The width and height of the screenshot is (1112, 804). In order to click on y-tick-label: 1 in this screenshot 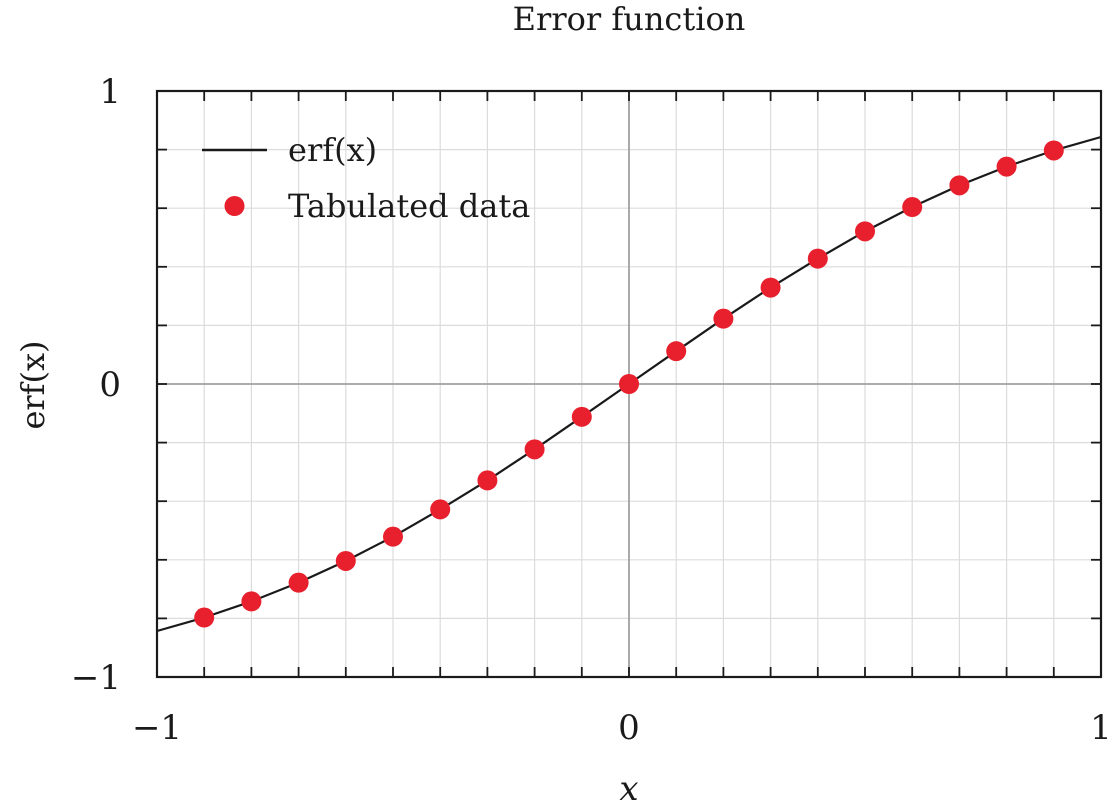, I will do `click(110, 92)`.